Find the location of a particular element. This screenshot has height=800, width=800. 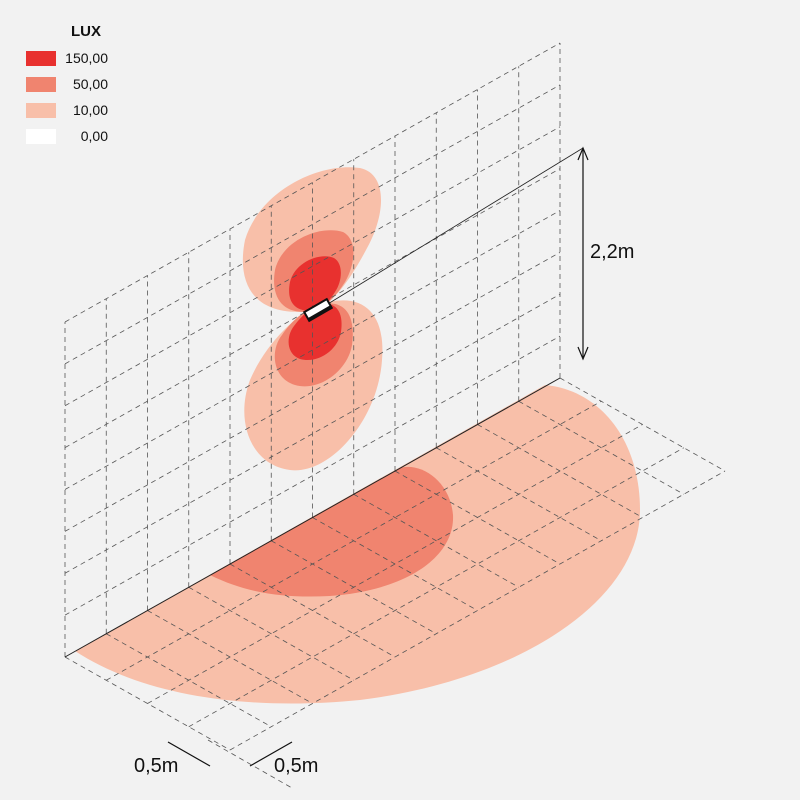

legend-label: 150,00 is located at coordinates (86, 58).